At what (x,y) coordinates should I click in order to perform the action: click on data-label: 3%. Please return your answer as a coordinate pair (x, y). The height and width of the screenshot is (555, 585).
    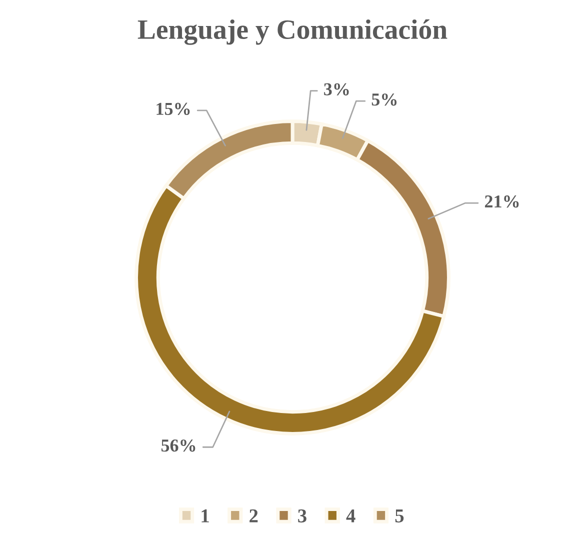
    Looking at the image, I should click on (336, 89).